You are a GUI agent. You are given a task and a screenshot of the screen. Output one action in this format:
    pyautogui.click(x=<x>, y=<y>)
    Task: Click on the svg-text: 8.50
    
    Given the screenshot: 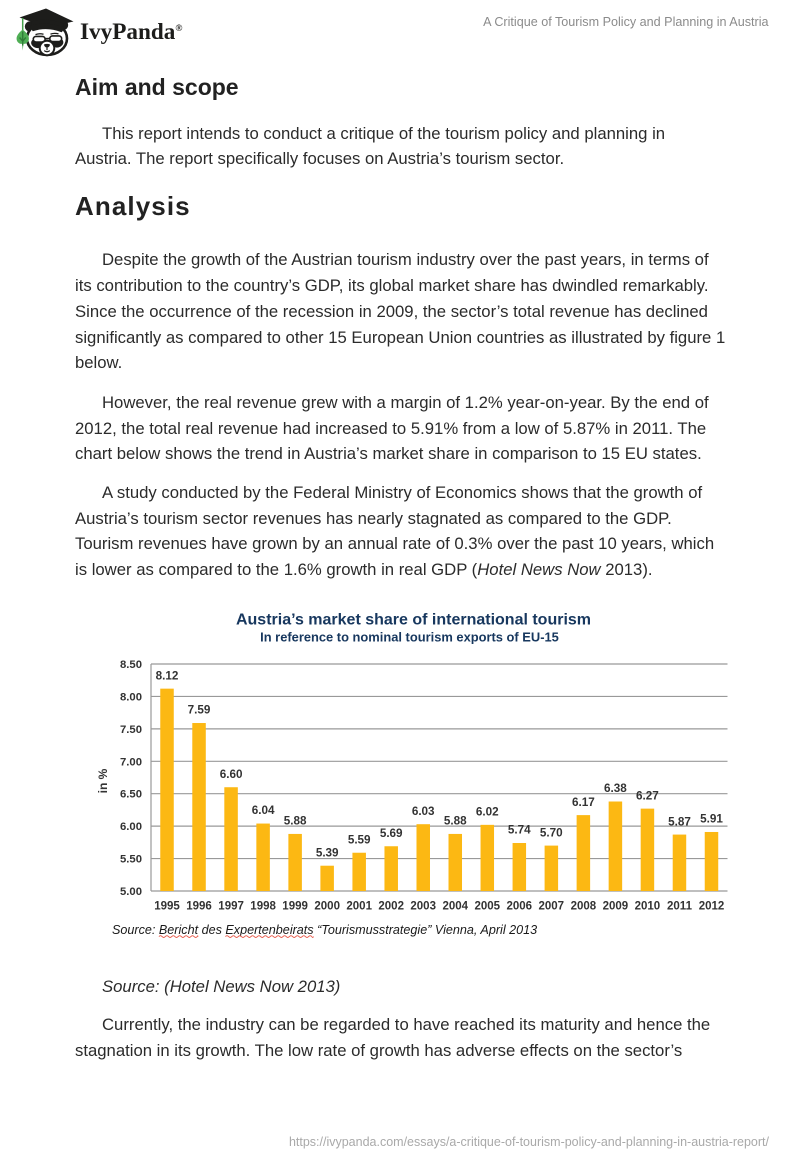 What is the action you would take?
    pyautogui.click(x=131, y=665)
    